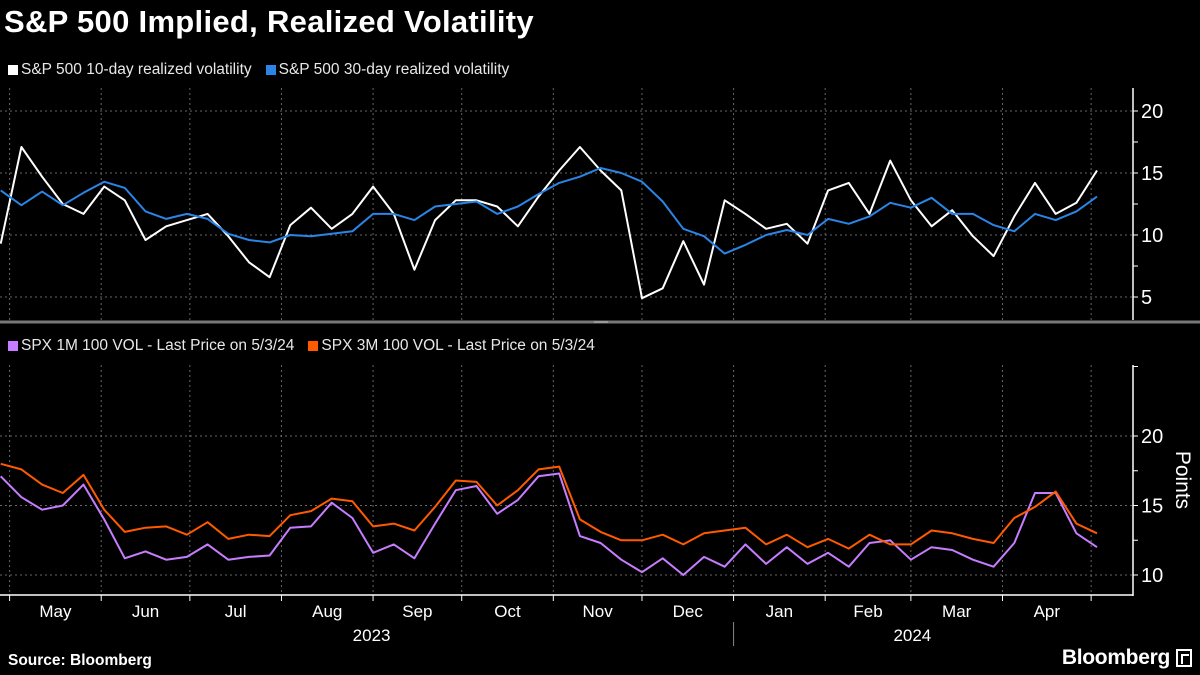 This screenshot has width=1200, height=675. What do you see at coordinates (158, 345) in the screenshot?
I see `legend-label: SPX 1M 100 VOL - Last Price on 5/3/24` at bounding box center [158, 345].